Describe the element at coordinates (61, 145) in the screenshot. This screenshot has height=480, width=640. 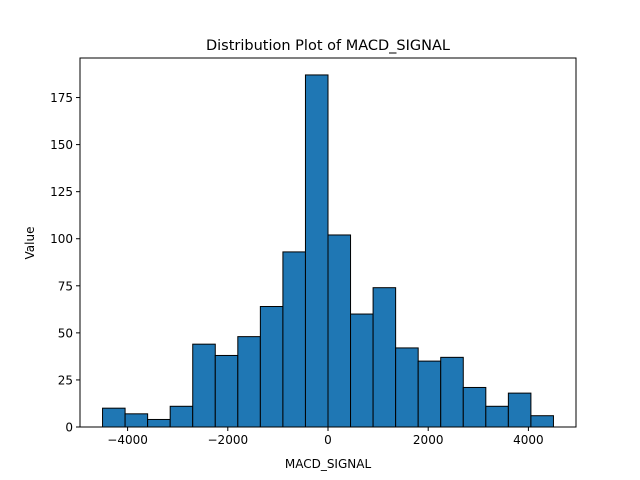
I see `y-tick-label: 150` at that location.